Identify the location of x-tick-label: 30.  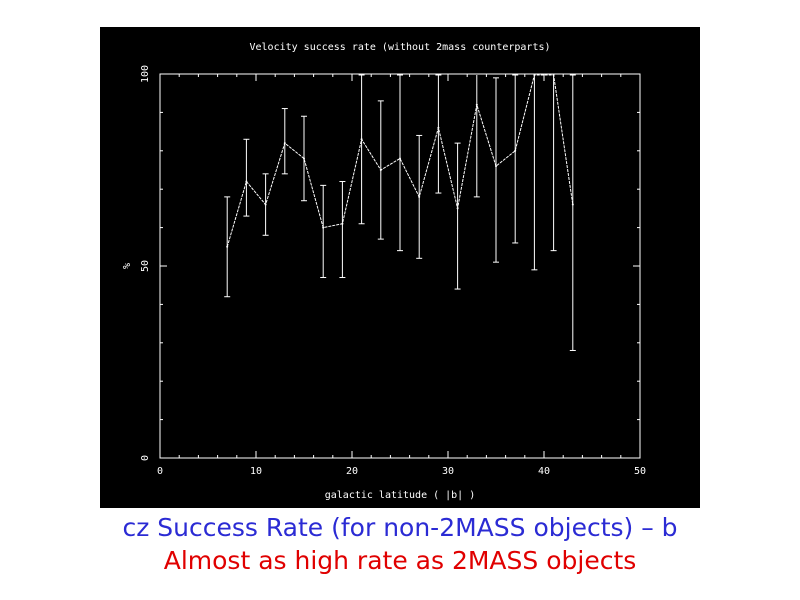
(448, 471).